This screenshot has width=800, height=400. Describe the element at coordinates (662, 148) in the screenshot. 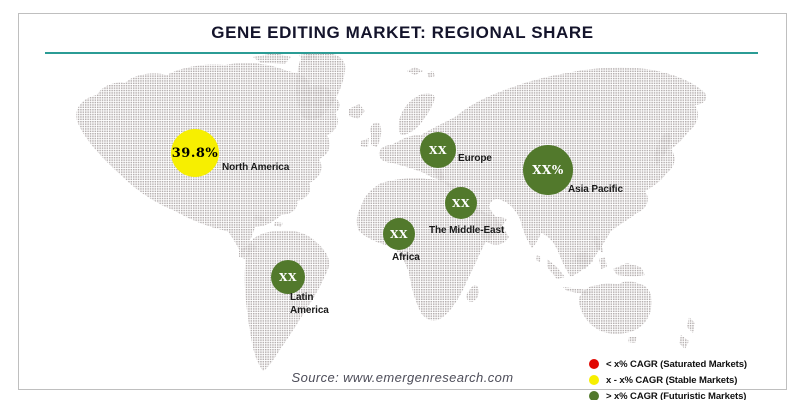

I see `japan` at that location.